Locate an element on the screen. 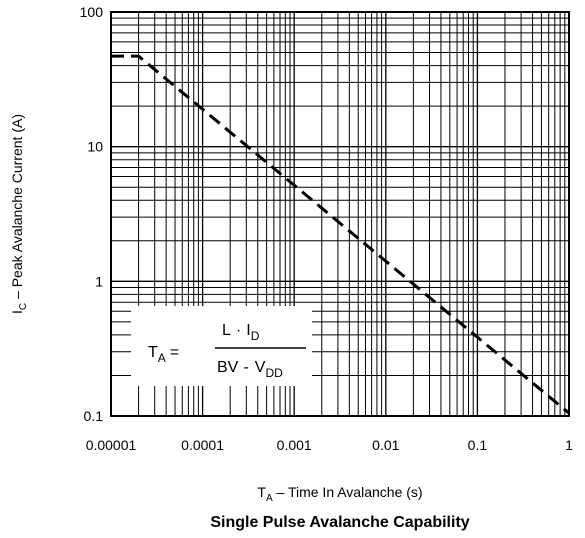  y-tick-label: 0.1 is located at coordinates (94, 416).